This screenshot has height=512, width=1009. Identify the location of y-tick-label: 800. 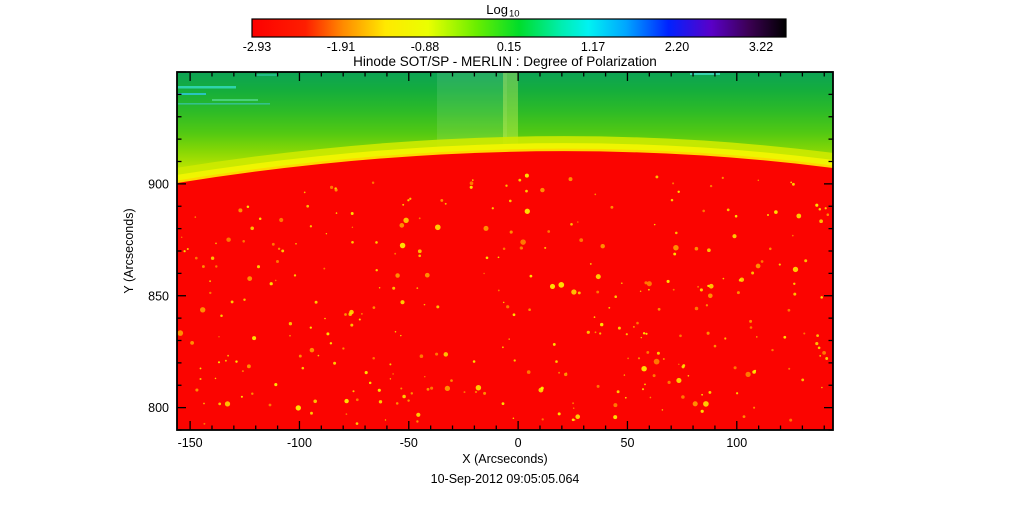
(158, 408).